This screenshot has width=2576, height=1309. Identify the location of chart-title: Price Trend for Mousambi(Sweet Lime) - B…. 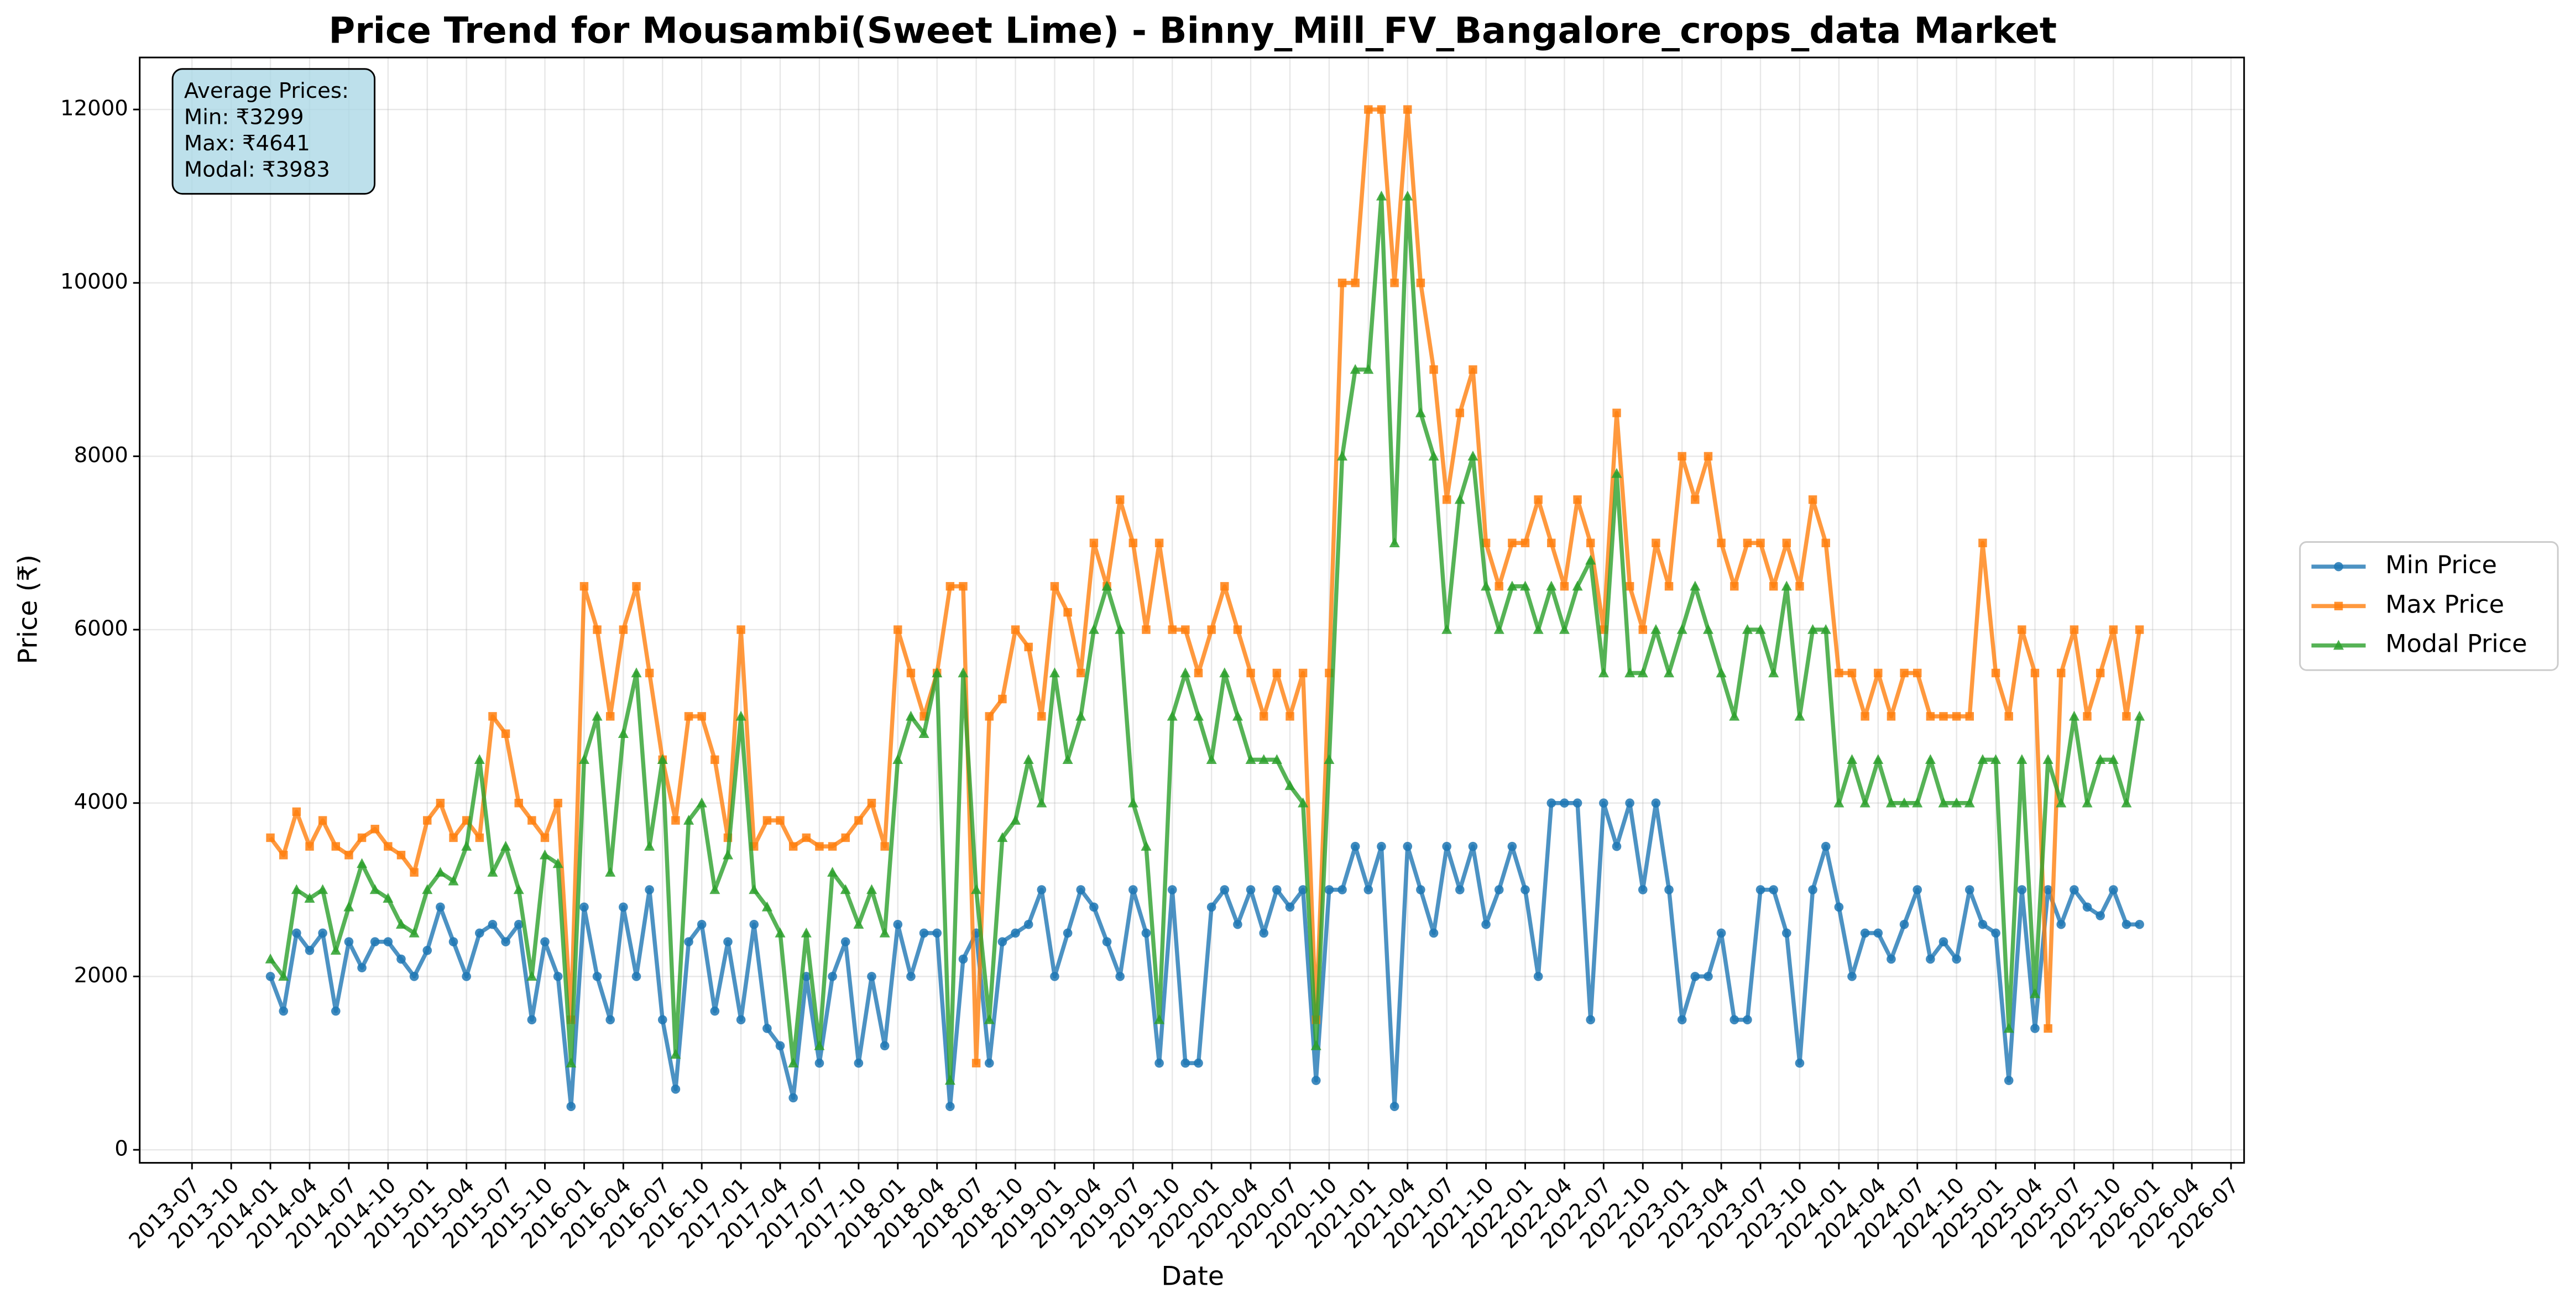
(1192, 30).